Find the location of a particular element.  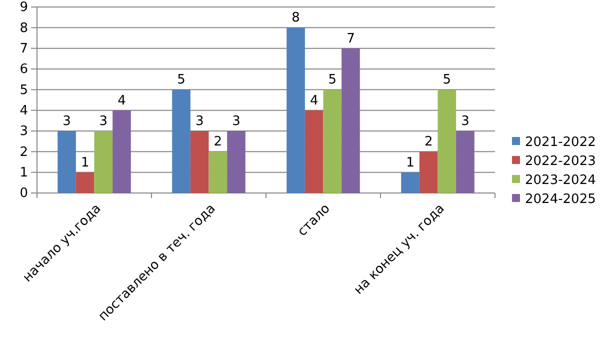

y-tick-label: 2 is located at coordinates (24, 152).